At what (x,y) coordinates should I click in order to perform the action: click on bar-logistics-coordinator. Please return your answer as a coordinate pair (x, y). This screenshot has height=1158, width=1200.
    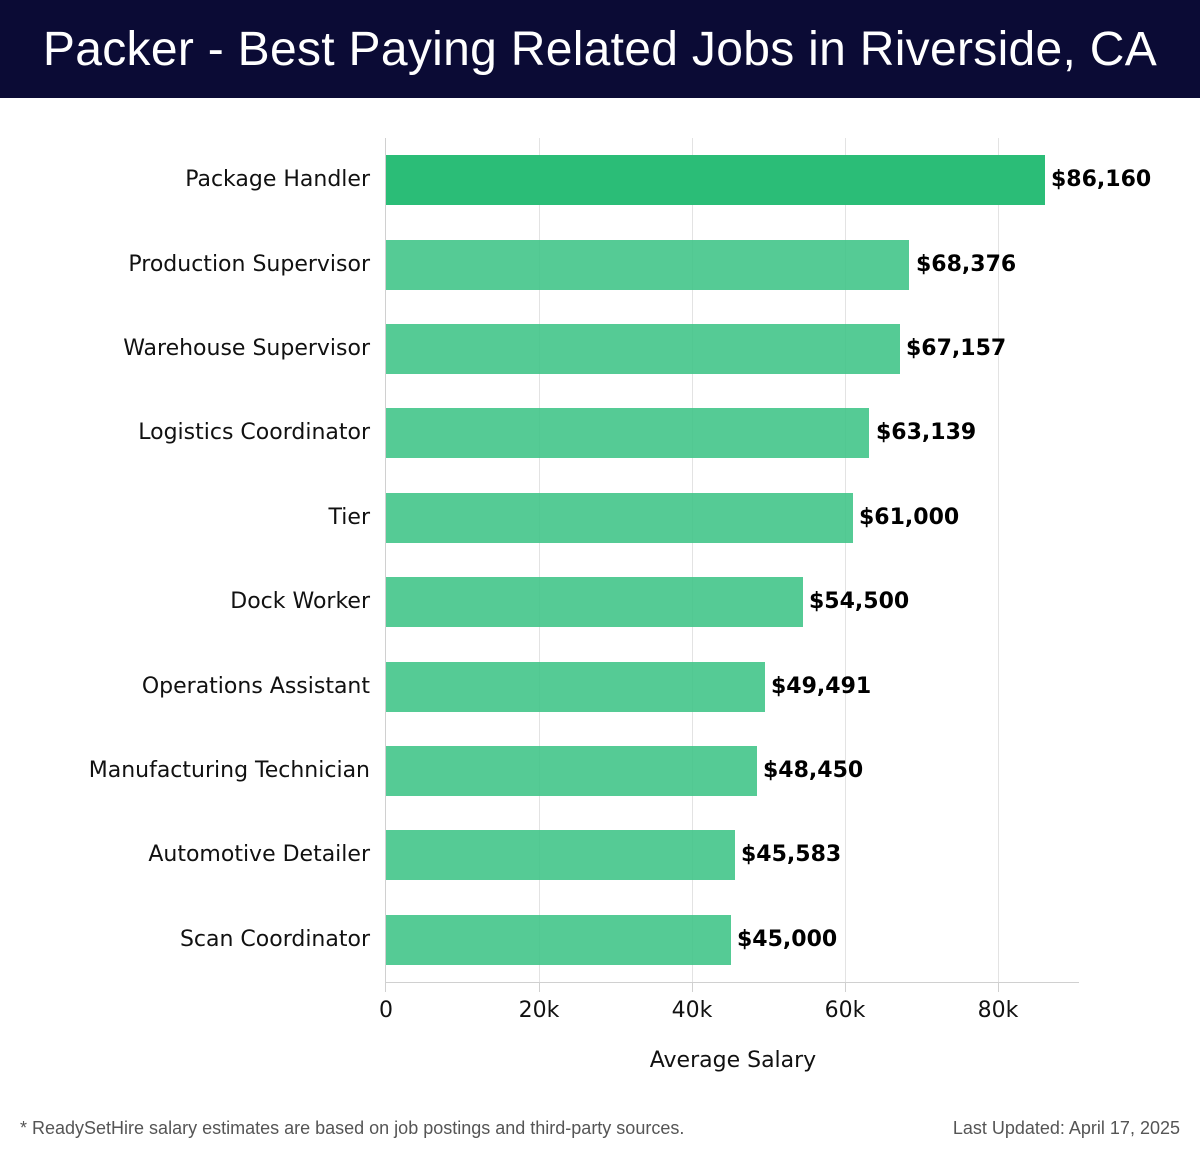
    Looking at the image, I should click on (627, 433).